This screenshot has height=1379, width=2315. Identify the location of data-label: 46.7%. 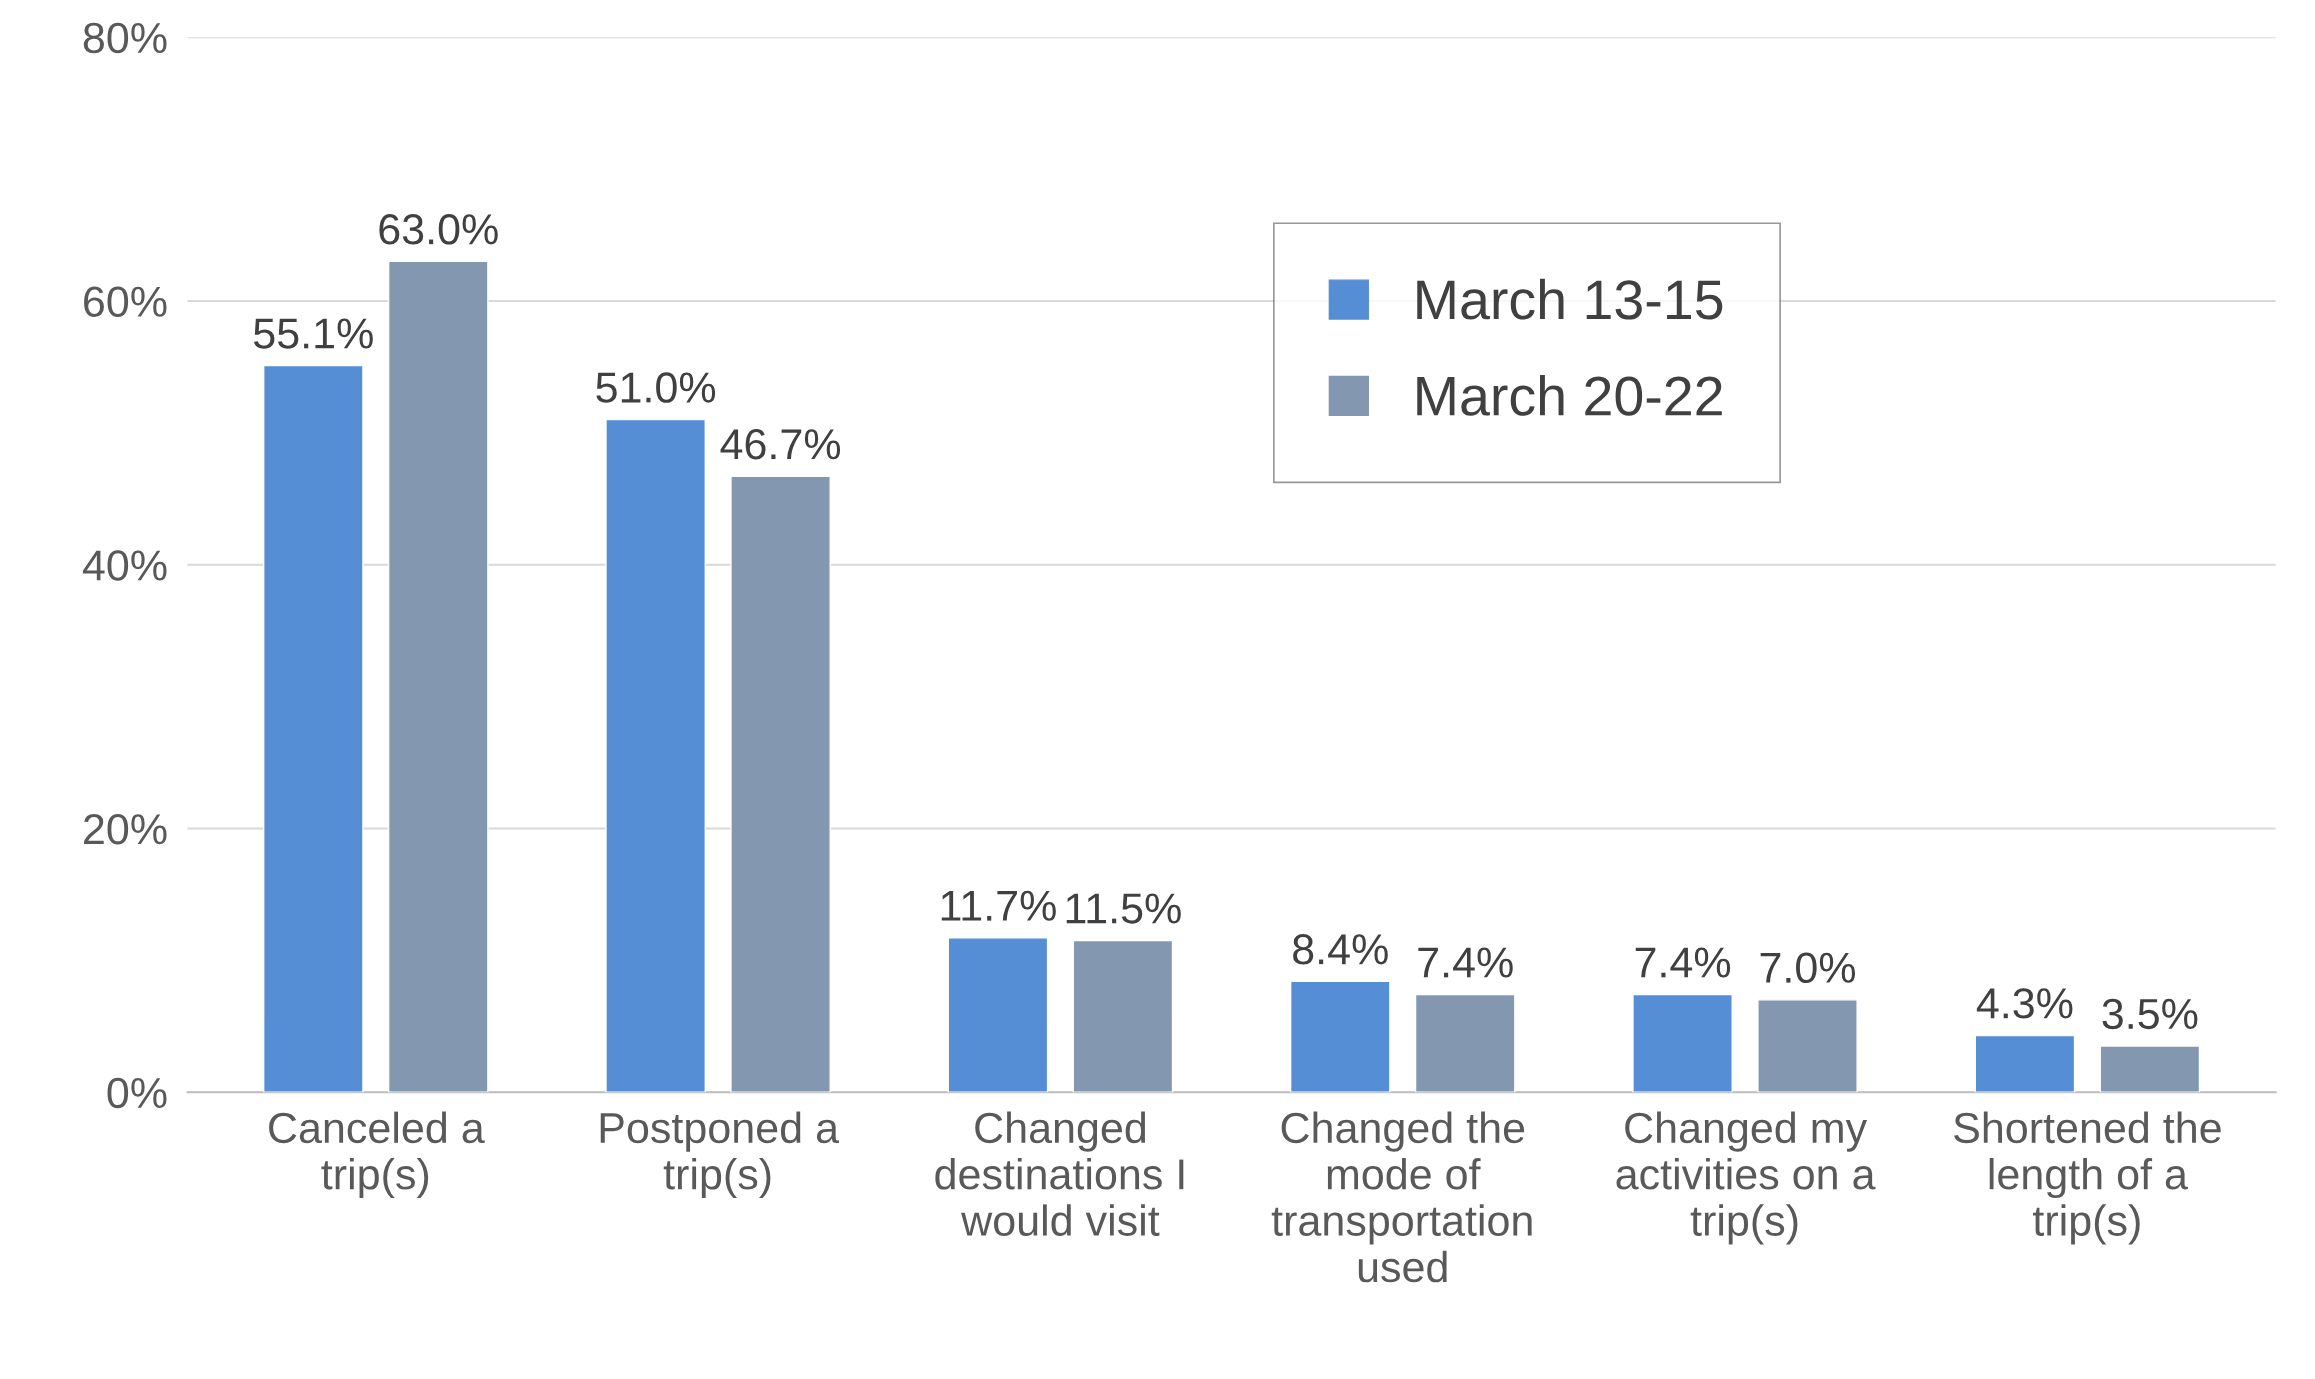
(780, 444).